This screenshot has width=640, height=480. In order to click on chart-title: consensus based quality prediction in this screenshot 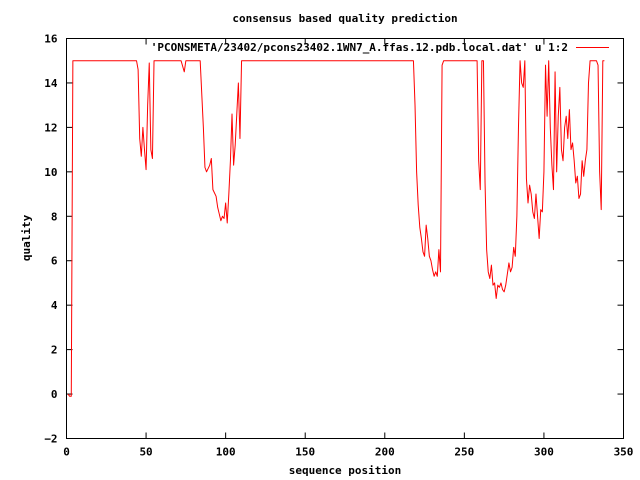, I will do `click(344, 18)`.